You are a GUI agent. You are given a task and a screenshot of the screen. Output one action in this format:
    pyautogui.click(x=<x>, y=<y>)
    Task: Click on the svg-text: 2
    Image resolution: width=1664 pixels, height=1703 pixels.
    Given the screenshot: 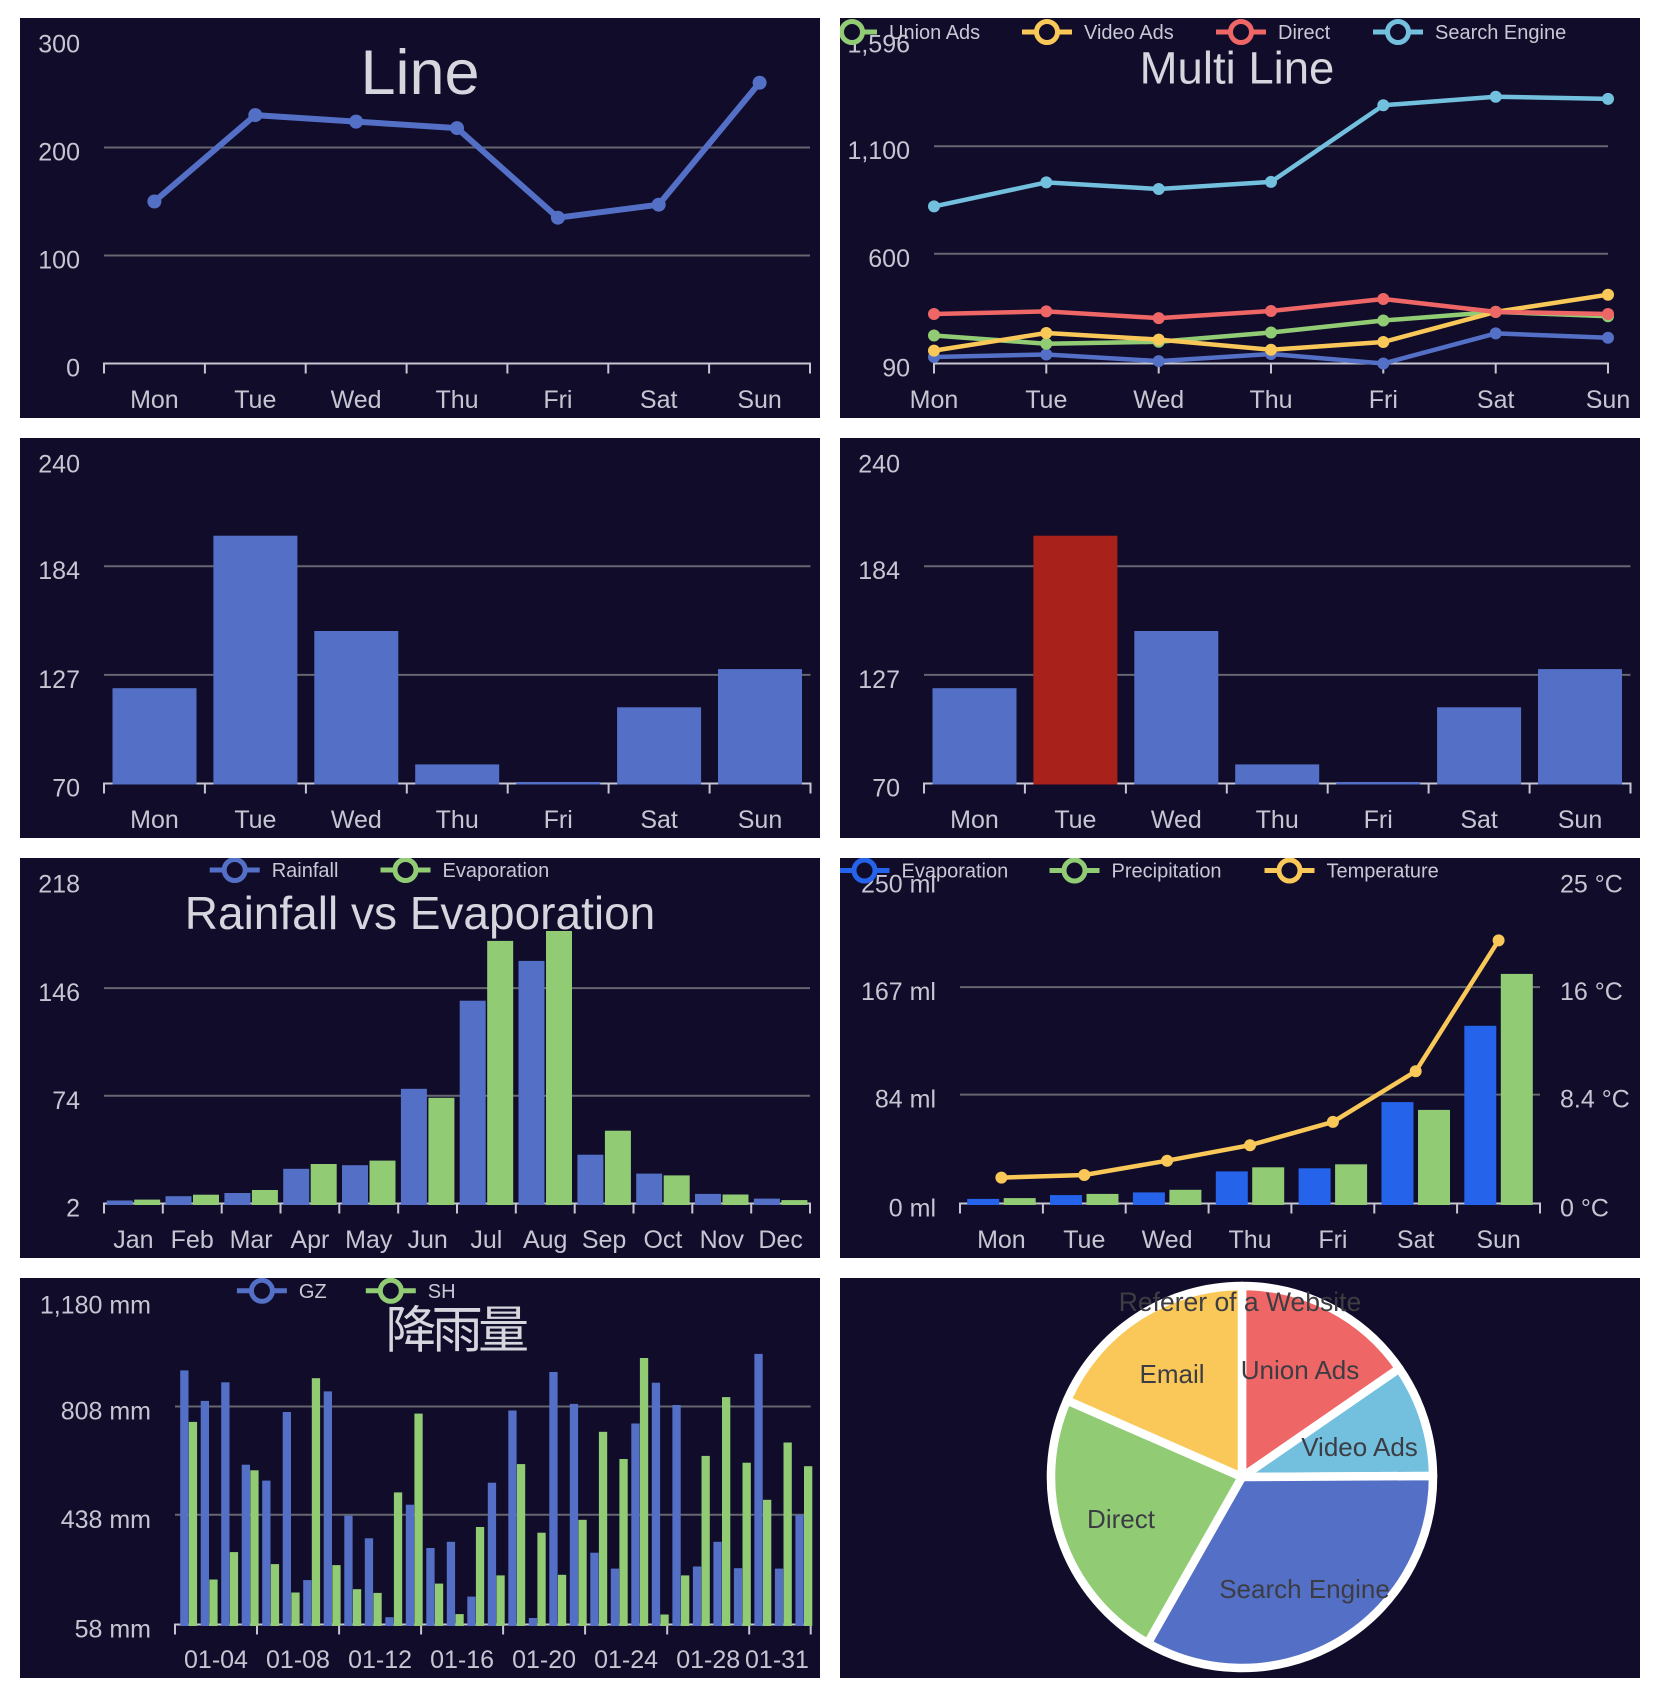 What is the action you would take?
    pyautogui.click(x=73, y=1209)
    